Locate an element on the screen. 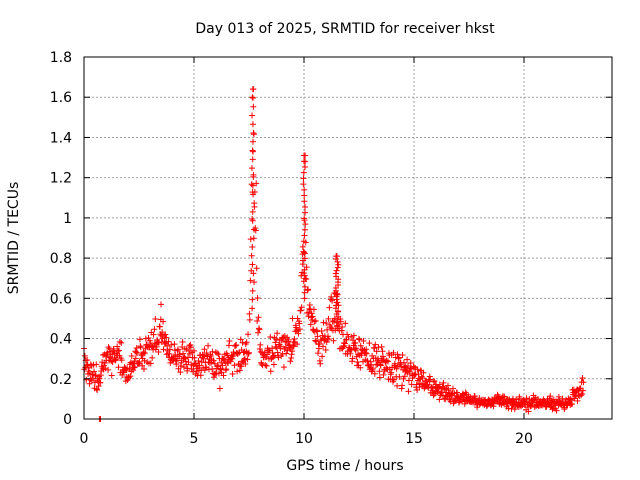  y-tick-label: 0.6 is located at coordinates (61, 299).